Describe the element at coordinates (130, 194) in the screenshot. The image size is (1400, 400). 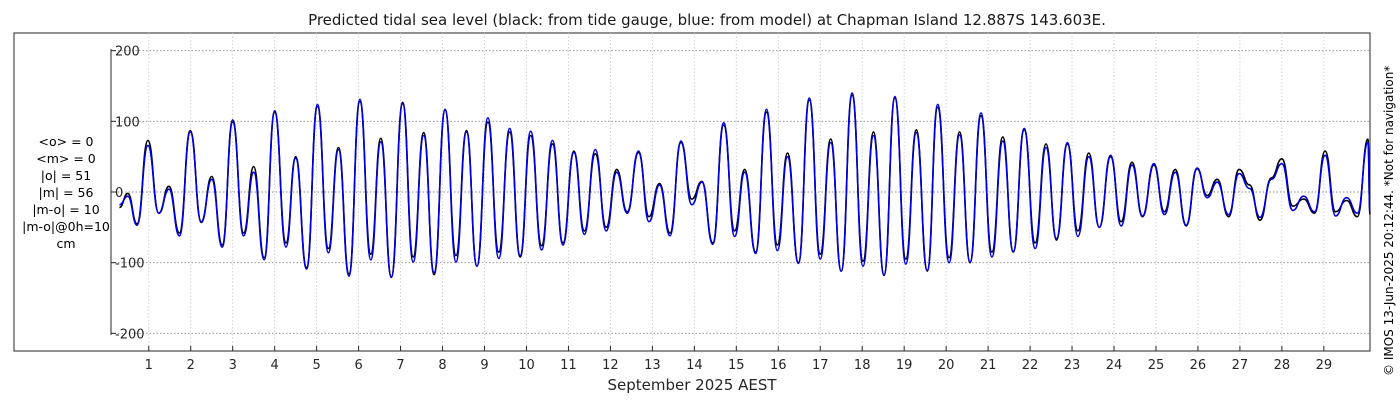
I see `y-tick-labels: -200 -100 0 100 200` at that location.